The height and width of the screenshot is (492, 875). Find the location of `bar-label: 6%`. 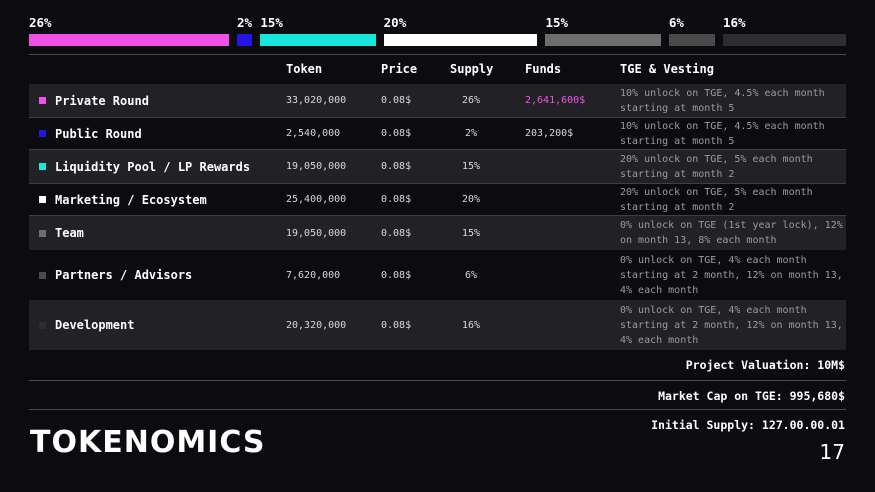

bar-label: 6% is located at coordinates (676, 22).